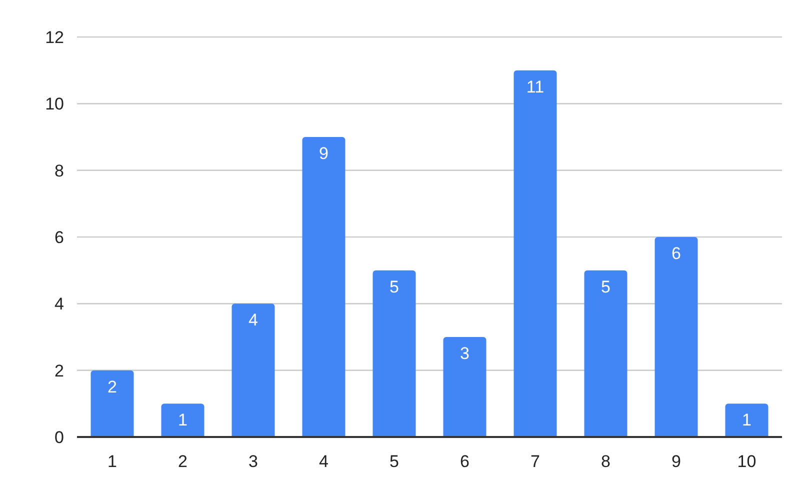 The height and width of the screenshot is (498, 806). What do you see at coordinates (54, 104) in the screenshot?
I see `y-tick-label: 10` at bounding box center [54, 104].